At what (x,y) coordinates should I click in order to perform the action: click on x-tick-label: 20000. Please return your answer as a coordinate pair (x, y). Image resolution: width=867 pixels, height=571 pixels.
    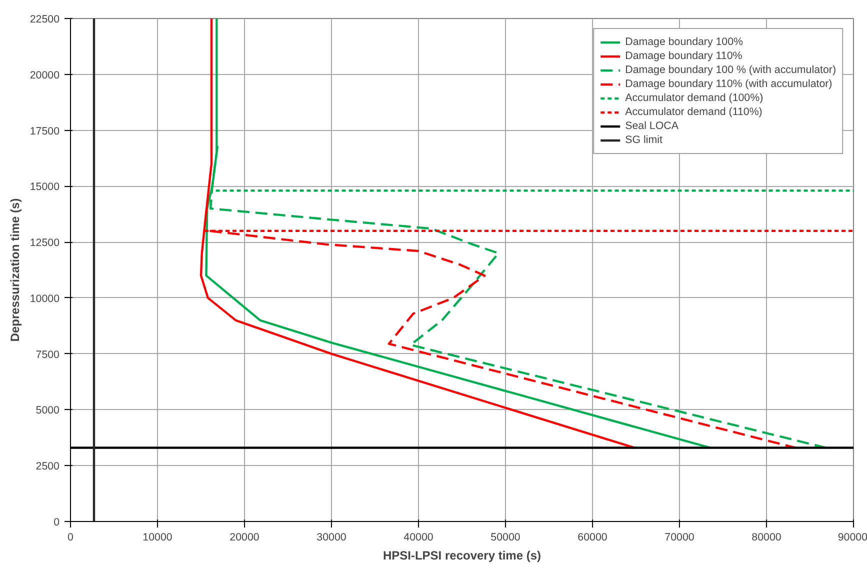
    Looking at the image, I should click on (245, 538).